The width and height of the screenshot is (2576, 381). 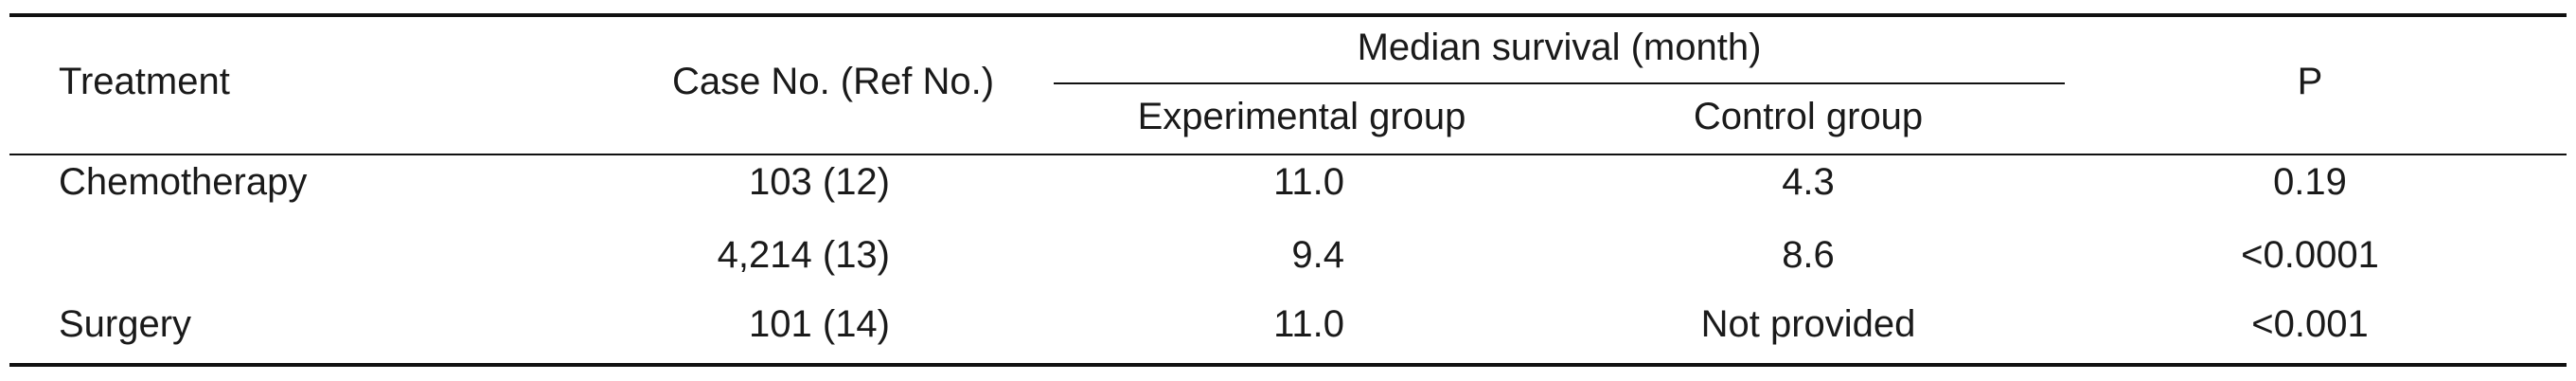 What do you see at coordinates (803, 255) in the screenshot?
I see `row-case-no: 4,214 (13)` at bounding box center [803, 255].